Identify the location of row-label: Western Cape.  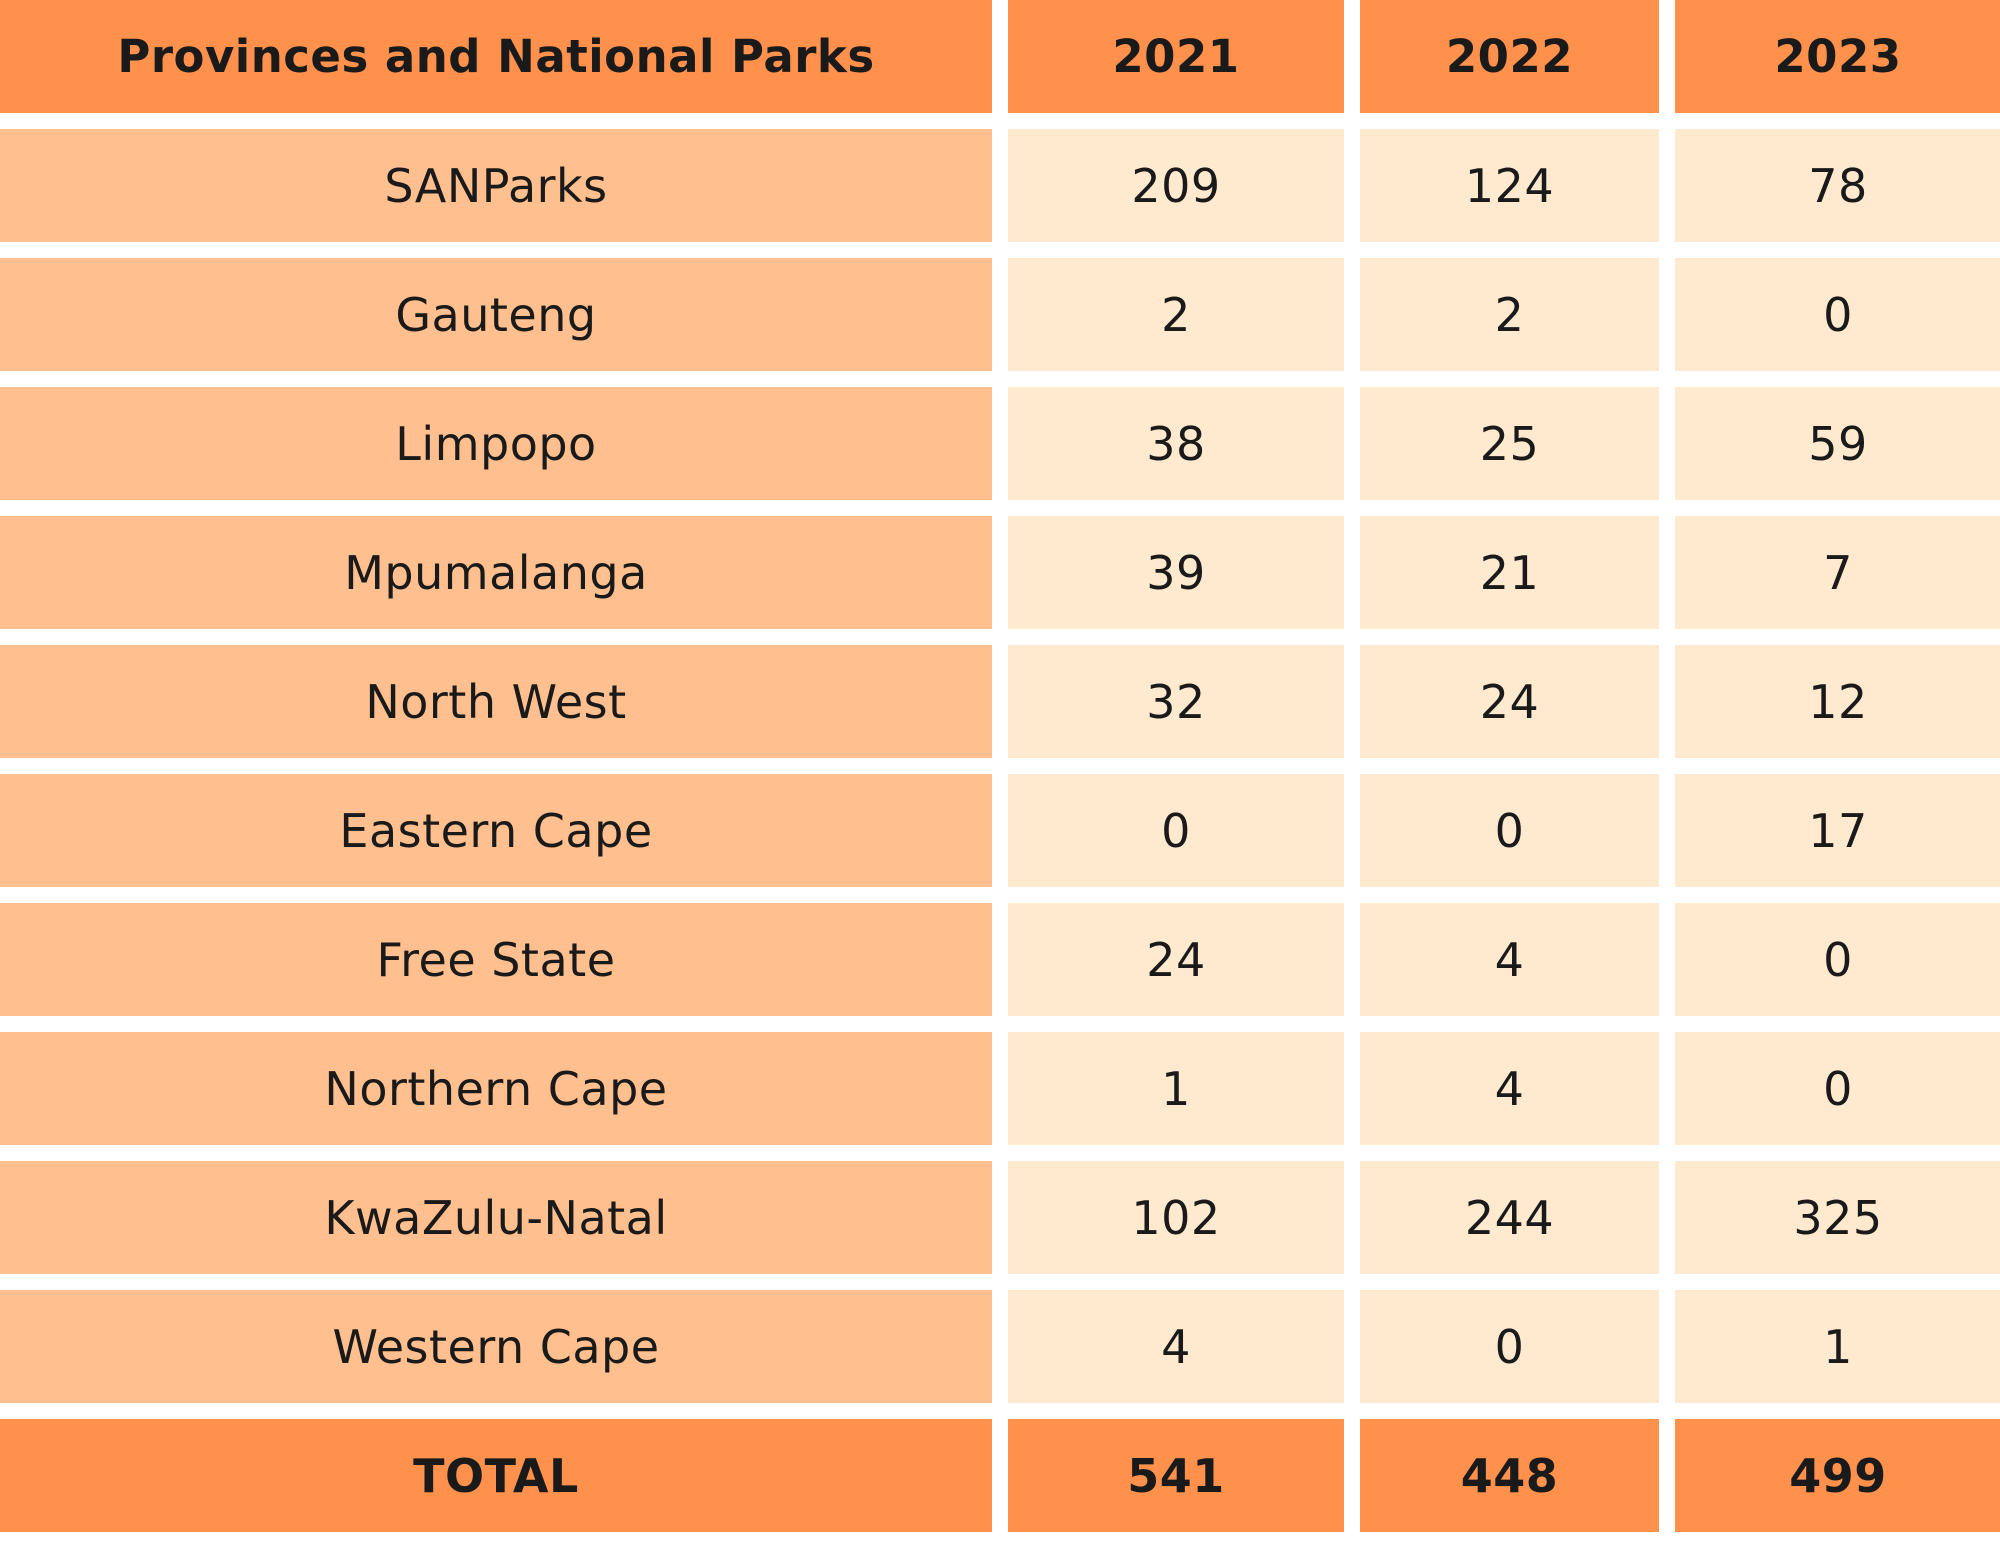
(496, 1346).